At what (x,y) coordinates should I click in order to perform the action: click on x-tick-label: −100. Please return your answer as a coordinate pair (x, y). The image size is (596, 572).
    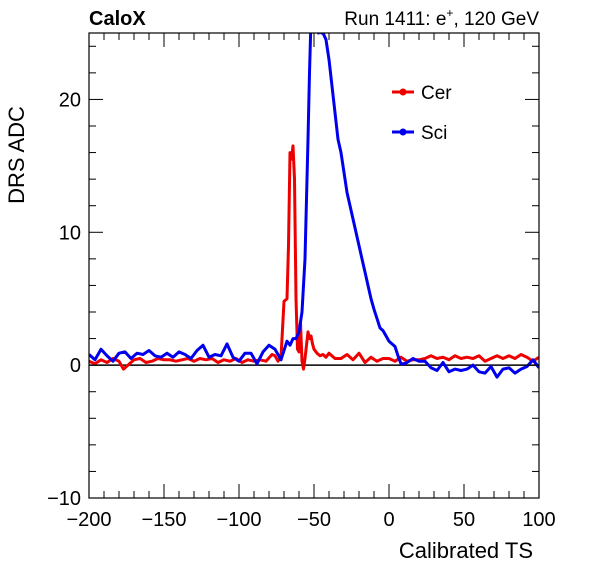
    Looking at the image, I should click on (238, 520).